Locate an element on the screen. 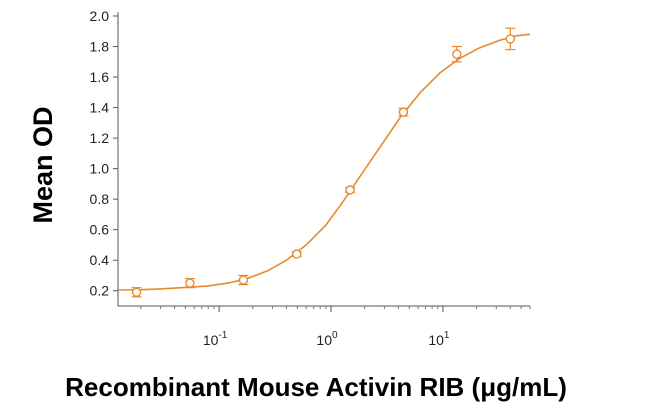 This screenshot has width=650, height=415. y-tick-label: 1.2 is located at coordinates (100, 138).